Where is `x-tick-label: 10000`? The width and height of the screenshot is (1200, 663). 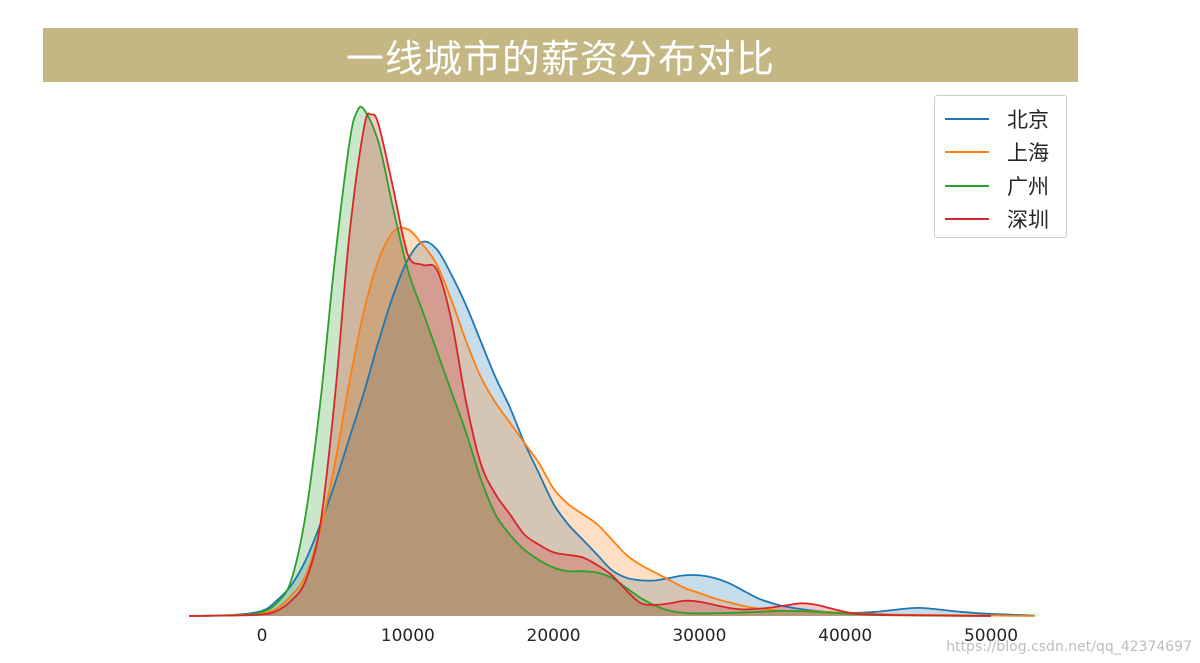
x-tick-label: 10000 is located at coordinates (408, 636).